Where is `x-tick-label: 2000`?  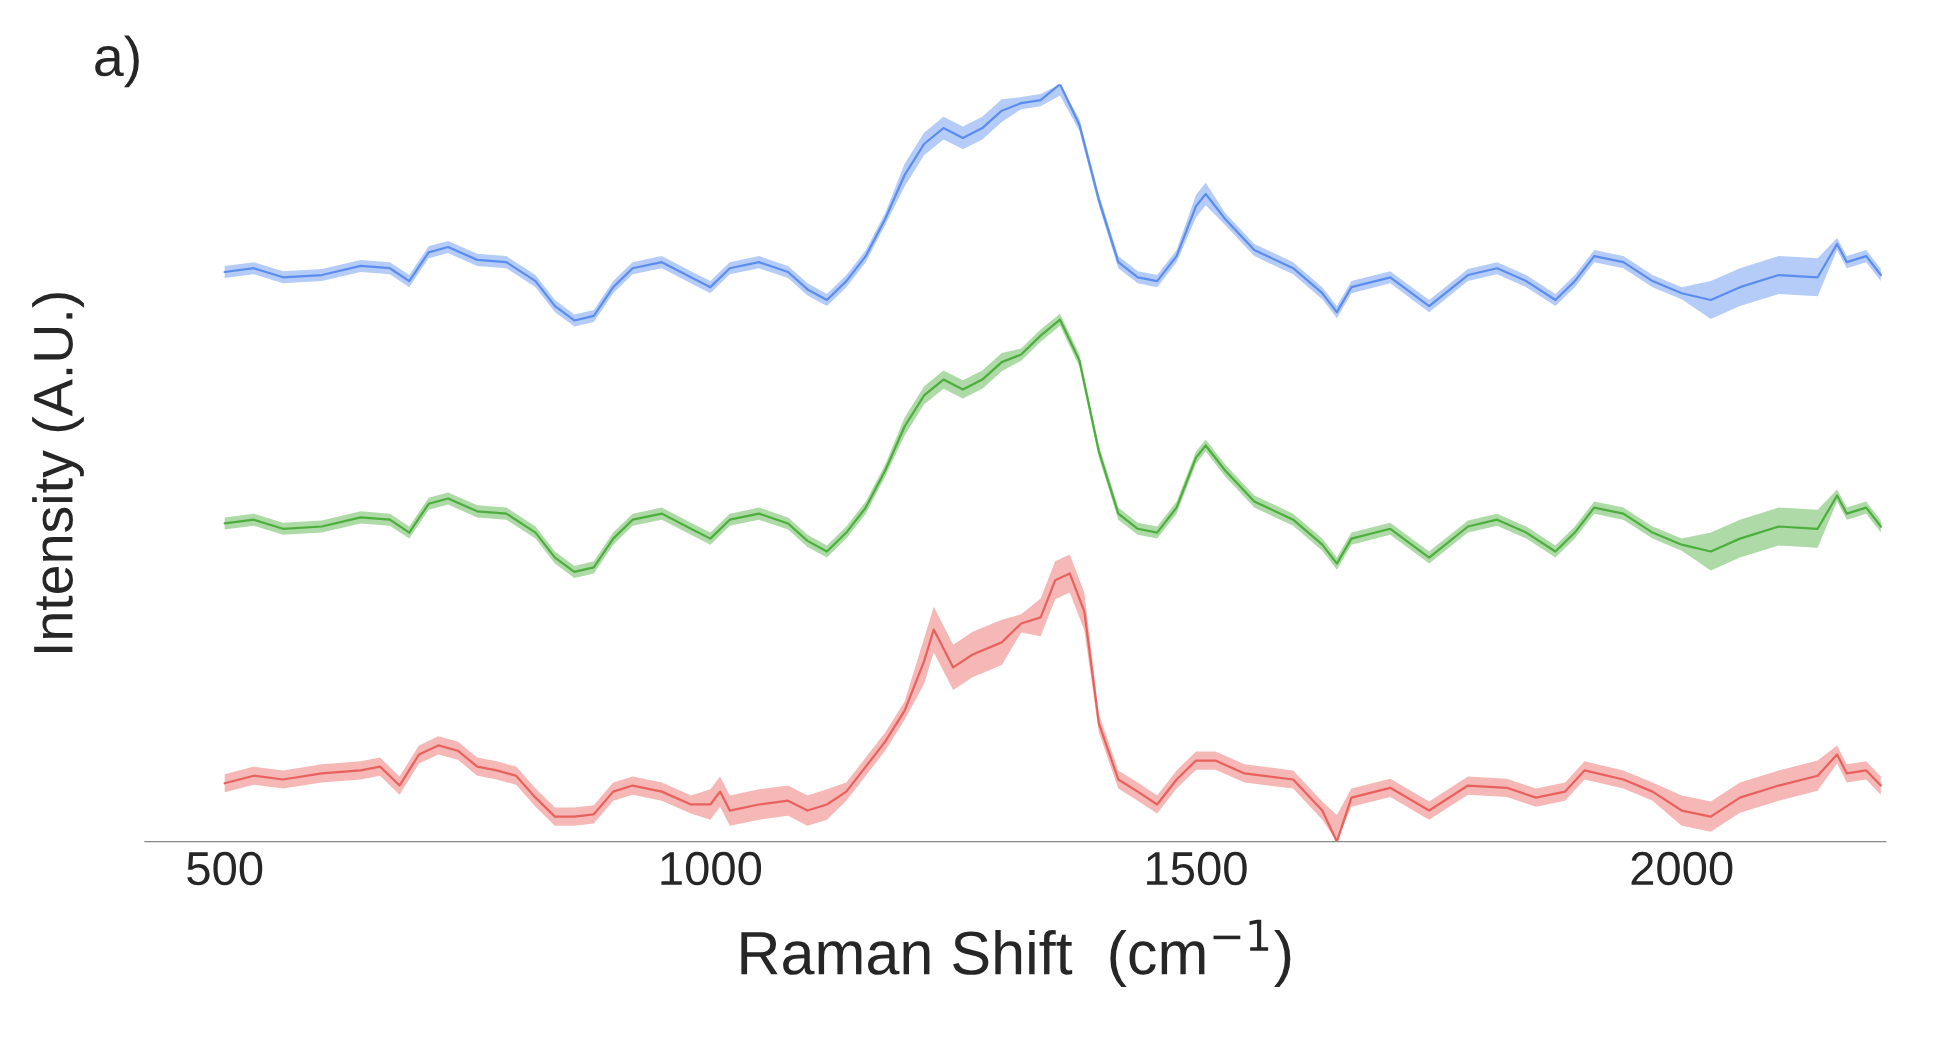 x-tick-label: 2000 is located at coordinates (1682, 868).